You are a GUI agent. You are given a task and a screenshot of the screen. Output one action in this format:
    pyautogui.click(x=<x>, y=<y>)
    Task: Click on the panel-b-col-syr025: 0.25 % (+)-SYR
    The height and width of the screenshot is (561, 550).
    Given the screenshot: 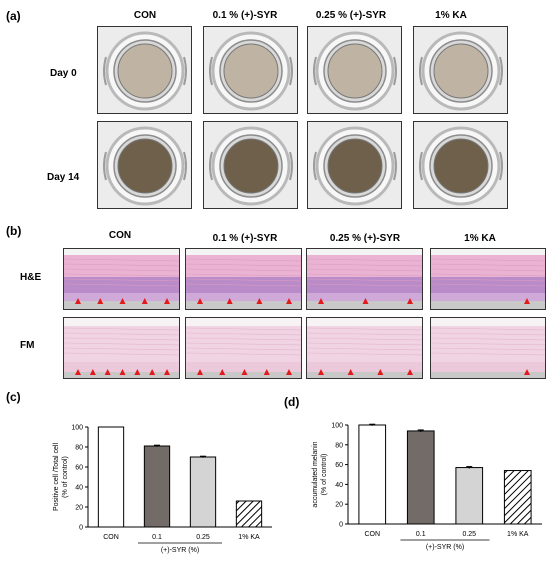 What is the action you would take?
    pyautogui.click(x=365, y=238)
    